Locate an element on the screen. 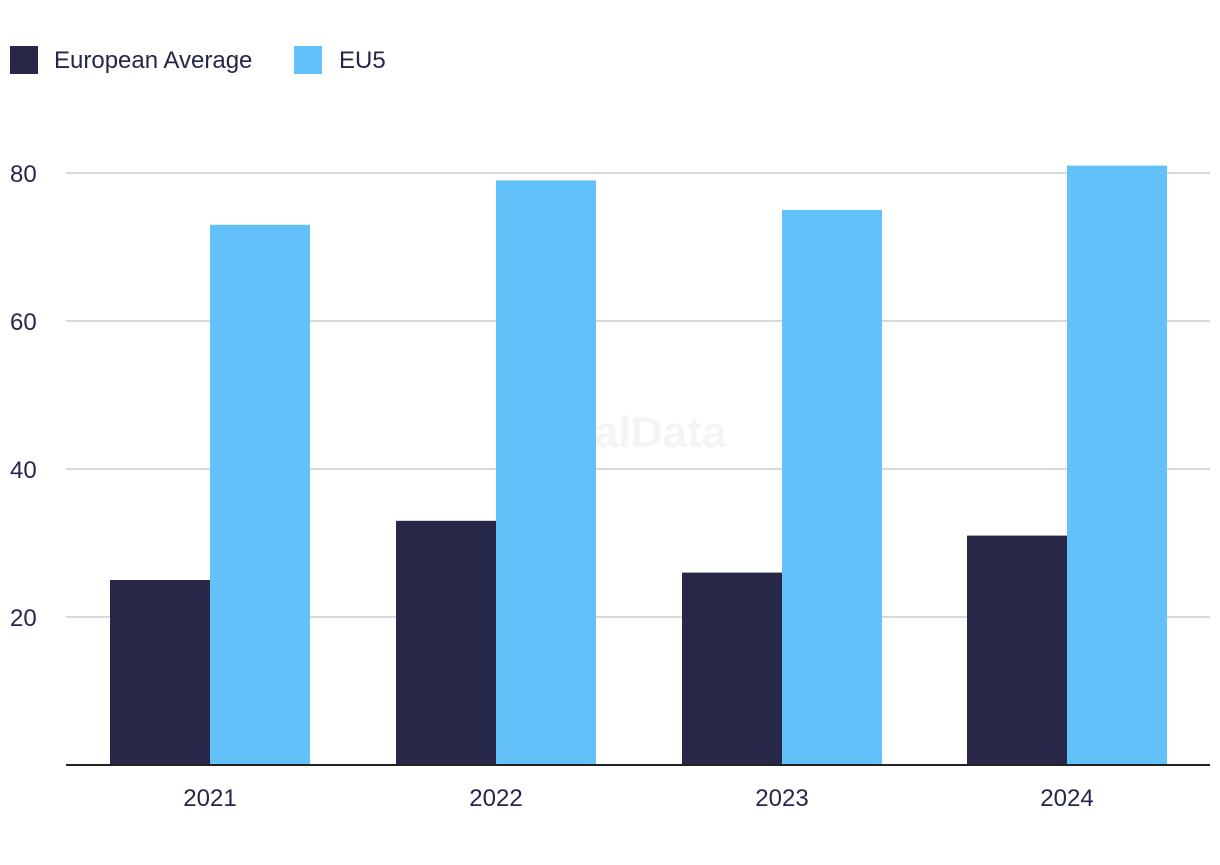 This screenshot has width=1220, height=865. y-tick-label: 80 is located at coordinates (23, 174).